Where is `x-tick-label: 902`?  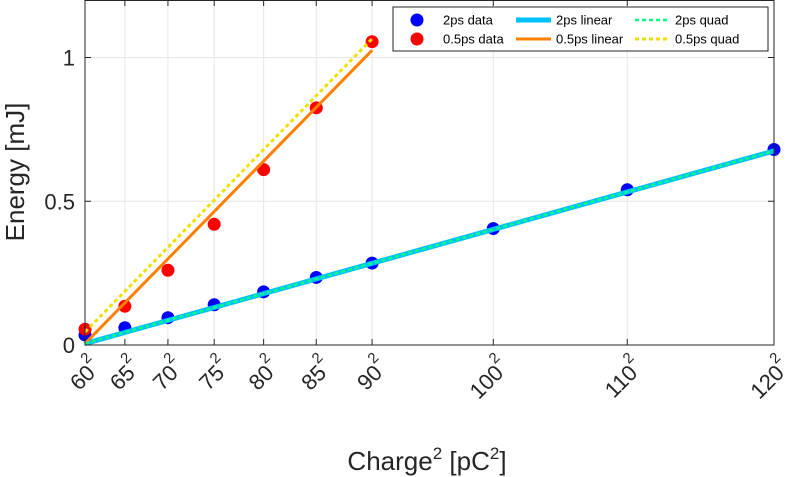
x-tick-label: 902 is located at coordinates (370, 373).